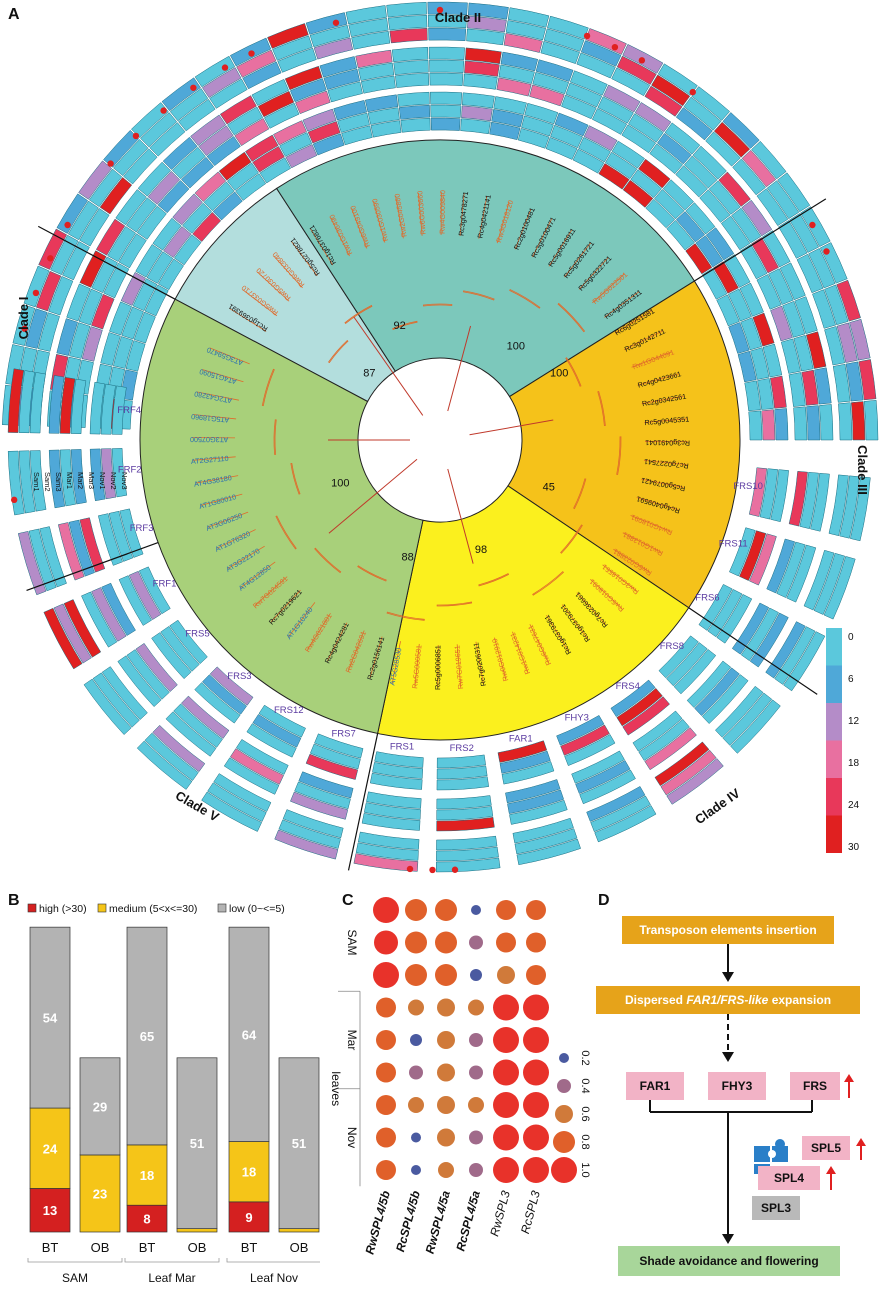  I want to click on column-label: RcSPL4/5b, so click(408, 1221).